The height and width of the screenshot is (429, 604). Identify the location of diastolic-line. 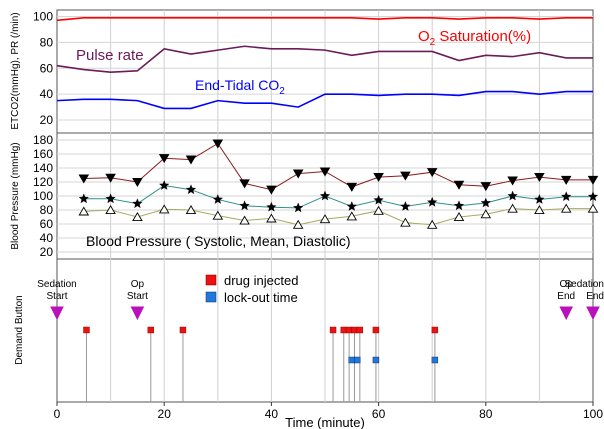
(338, 217).